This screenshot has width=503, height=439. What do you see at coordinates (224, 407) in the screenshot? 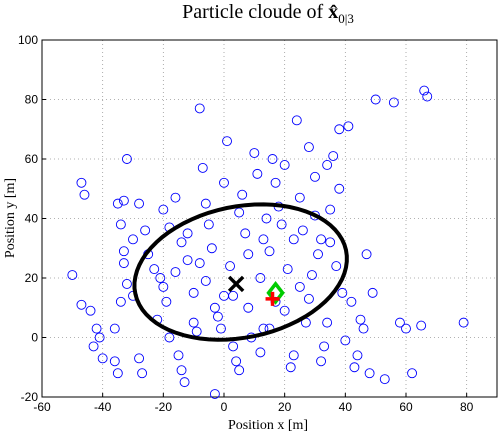
I see `x-tick-label: 0` at bounding box center [224, 407].